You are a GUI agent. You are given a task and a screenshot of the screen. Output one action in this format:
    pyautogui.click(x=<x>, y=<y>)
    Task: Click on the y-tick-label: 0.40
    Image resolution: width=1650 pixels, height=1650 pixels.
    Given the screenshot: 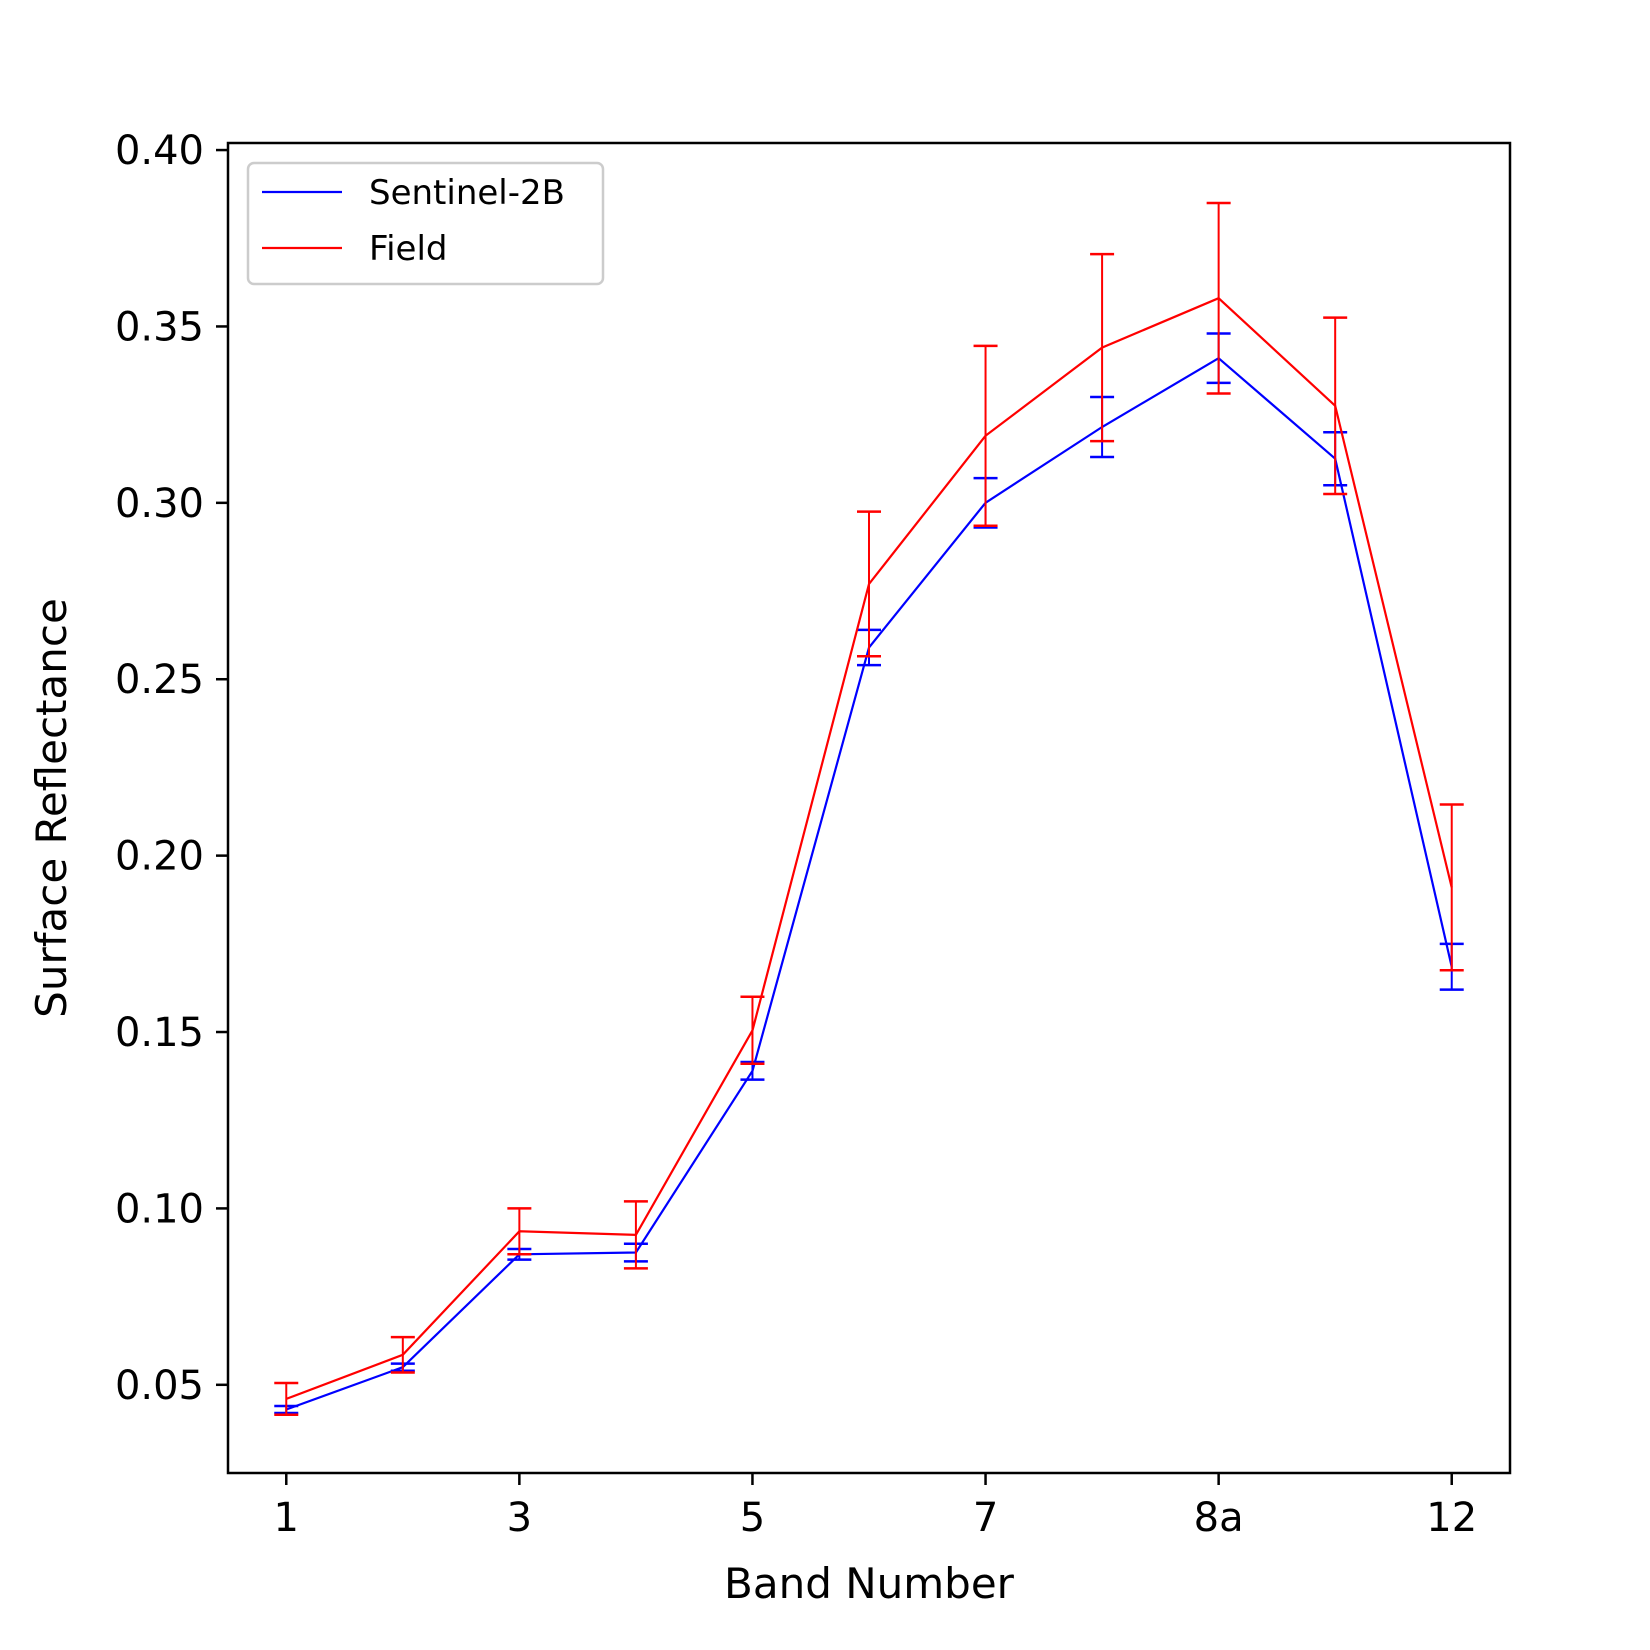 What is the action you would take?
    pyautogui.click(x=159, y=151)
    